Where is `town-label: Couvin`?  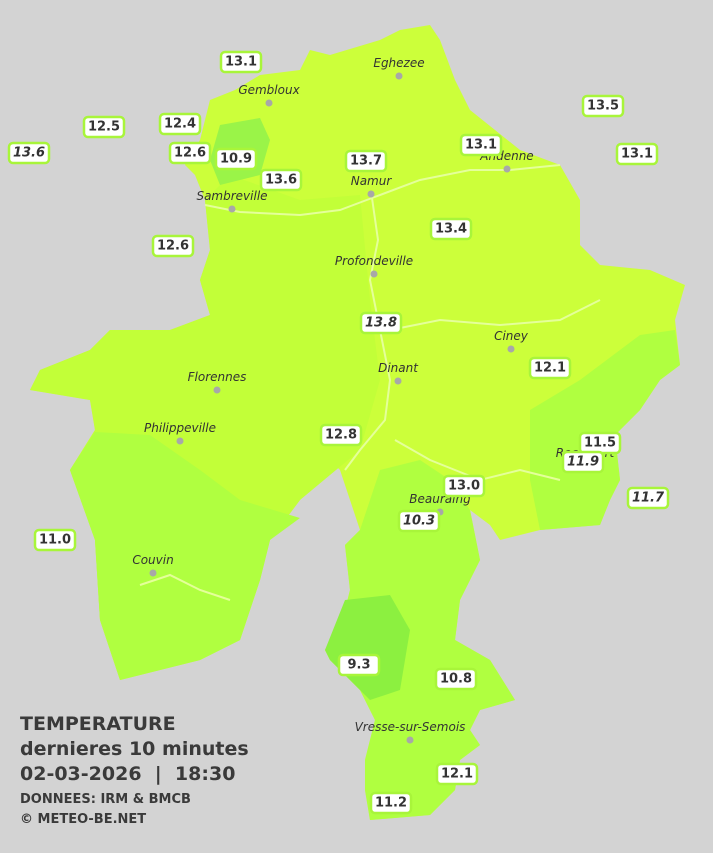
town-label: Couvin is located at coordinates (152, 560).